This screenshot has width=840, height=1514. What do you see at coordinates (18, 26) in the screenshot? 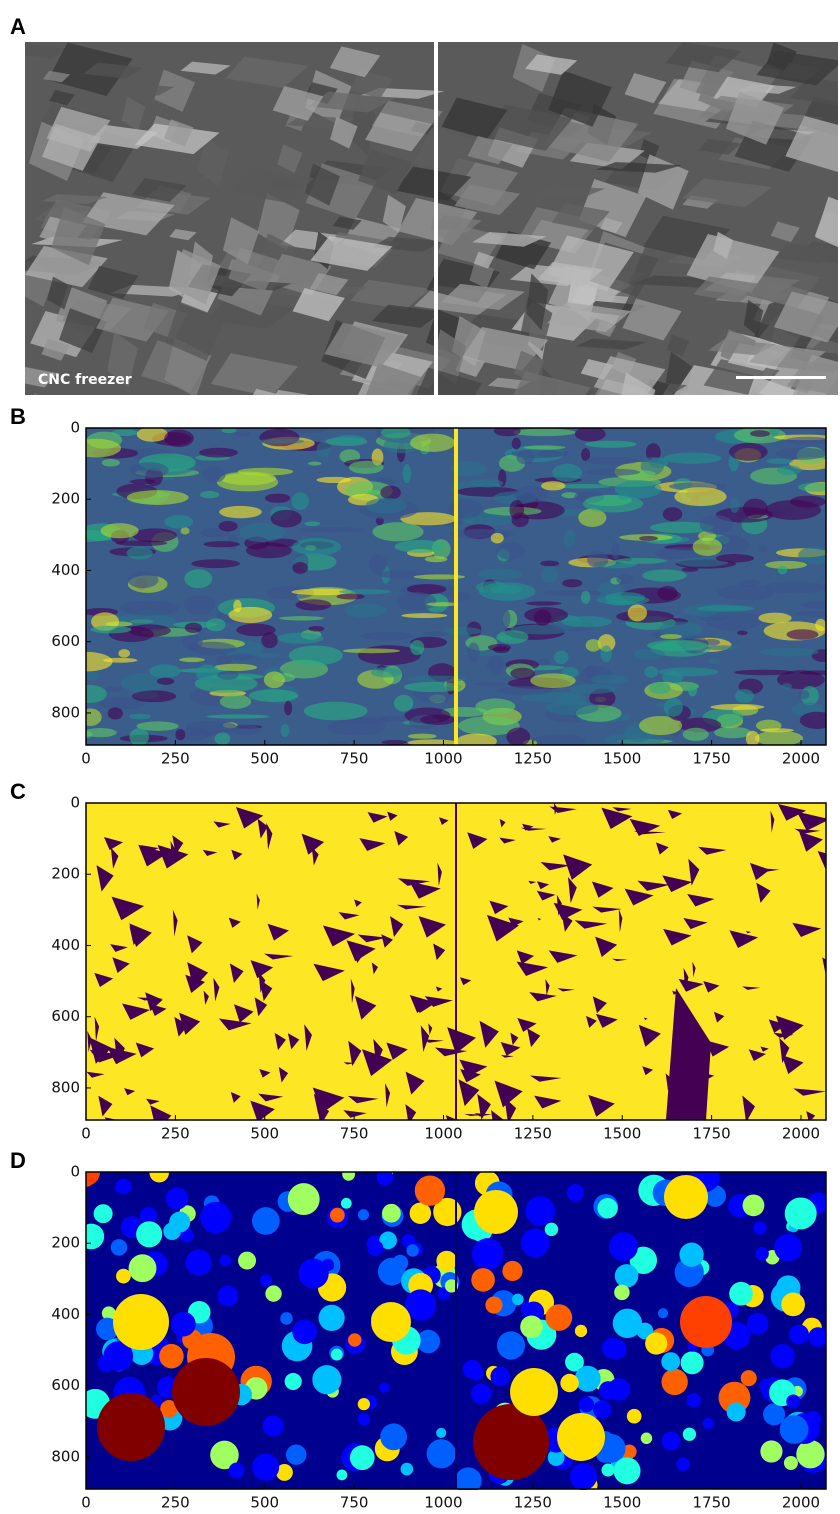
I see `panel-label: A` at bounding box center [18, 26].